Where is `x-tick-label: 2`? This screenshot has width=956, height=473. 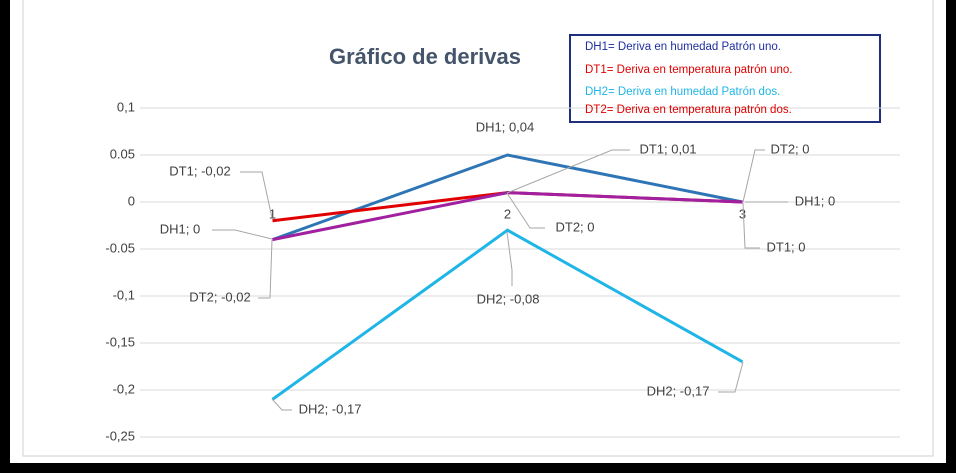 x-tick-label: 2 is located at coordinates (507, 213).